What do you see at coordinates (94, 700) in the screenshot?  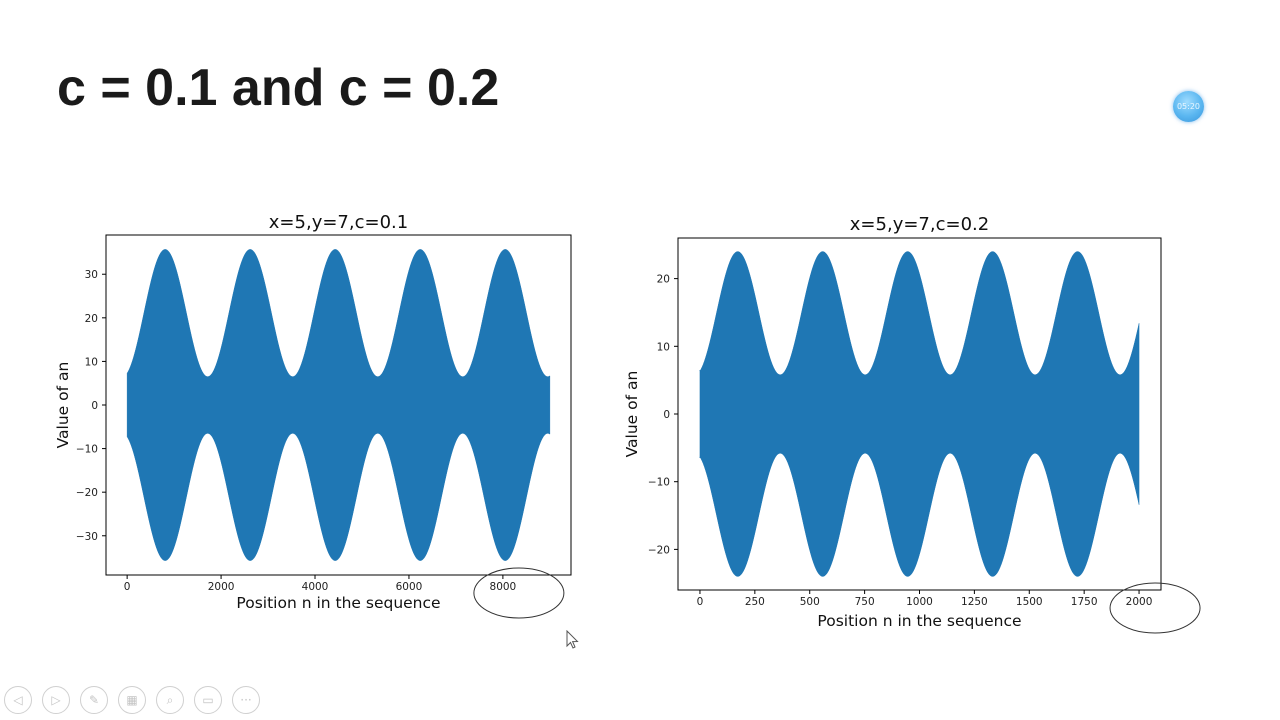 I see `pen-icon: ✎` at bounding box center [94, 700].